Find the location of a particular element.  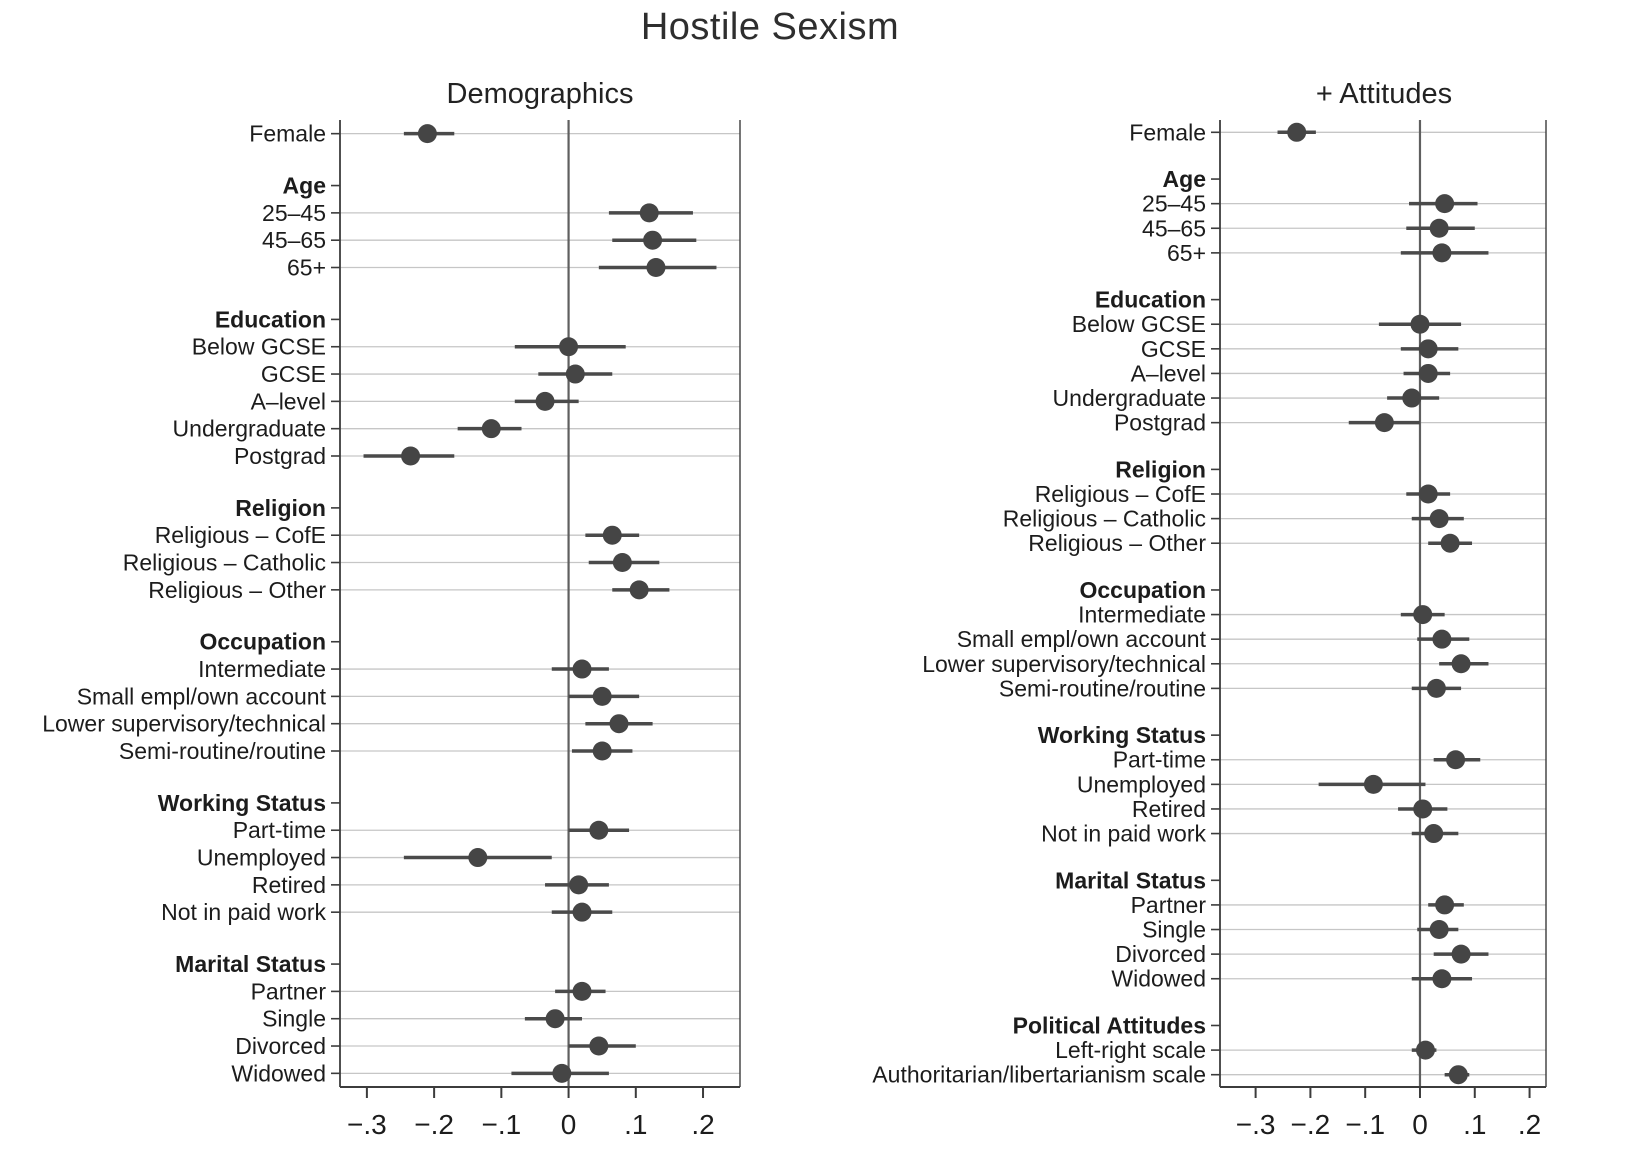

row-label: Religious – Other is located at coordinates (1117, 543).